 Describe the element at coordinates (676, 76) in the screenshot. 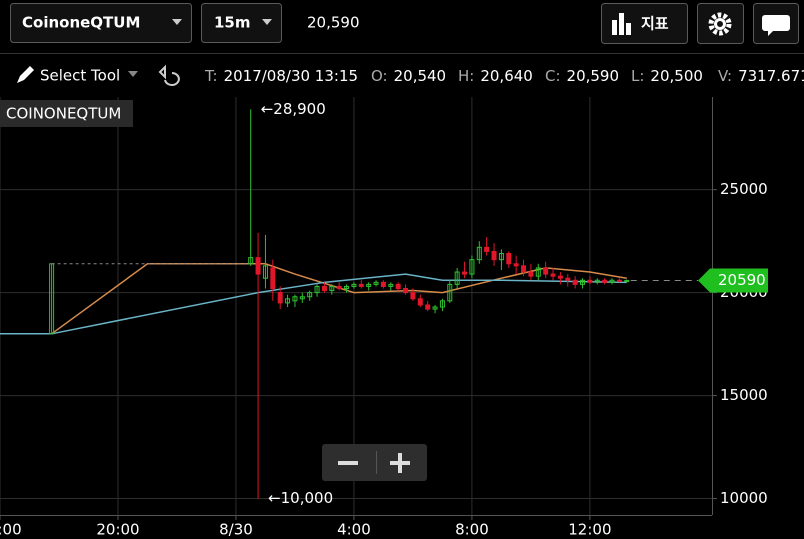

I see `field-value: 20,500` at that location.